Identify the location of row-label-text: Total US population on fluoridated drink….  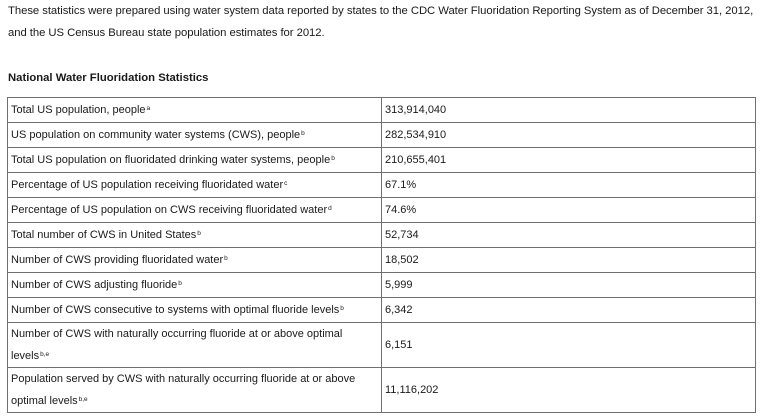
(171, 160).